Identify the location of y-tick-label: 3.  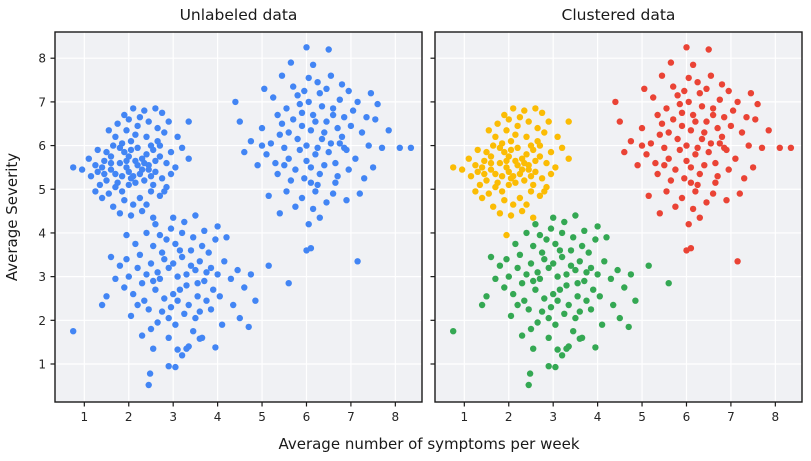
(42, 277).